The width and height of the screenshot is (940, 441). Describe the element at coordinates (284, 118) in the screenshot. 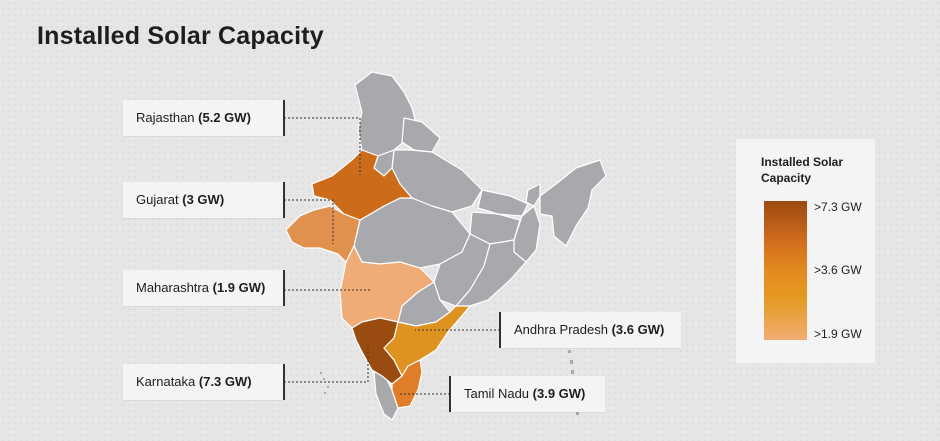

I see `leader-tick-rajasthan` at that location.